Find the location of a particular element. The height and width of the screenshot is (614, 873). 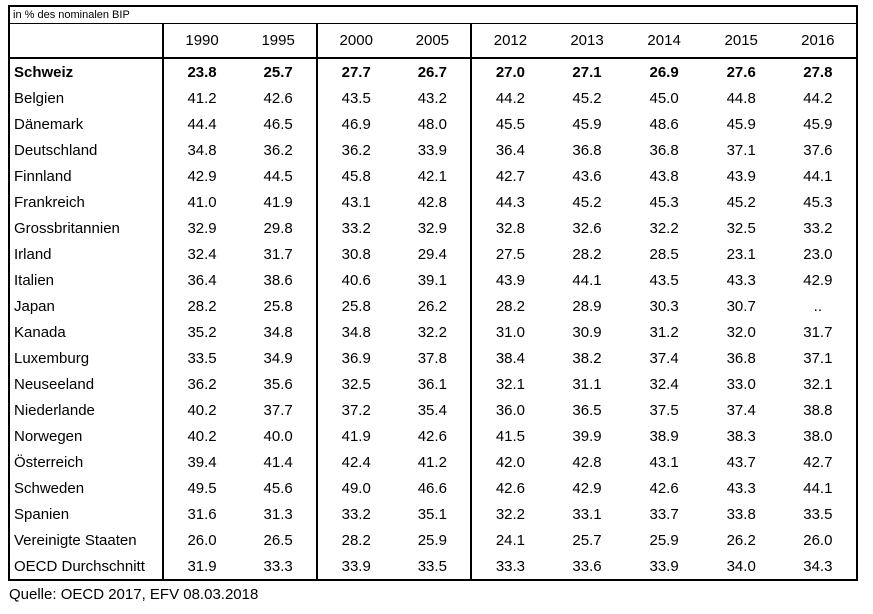

year-column-header: 2013 is located at coordinates (587, 41).